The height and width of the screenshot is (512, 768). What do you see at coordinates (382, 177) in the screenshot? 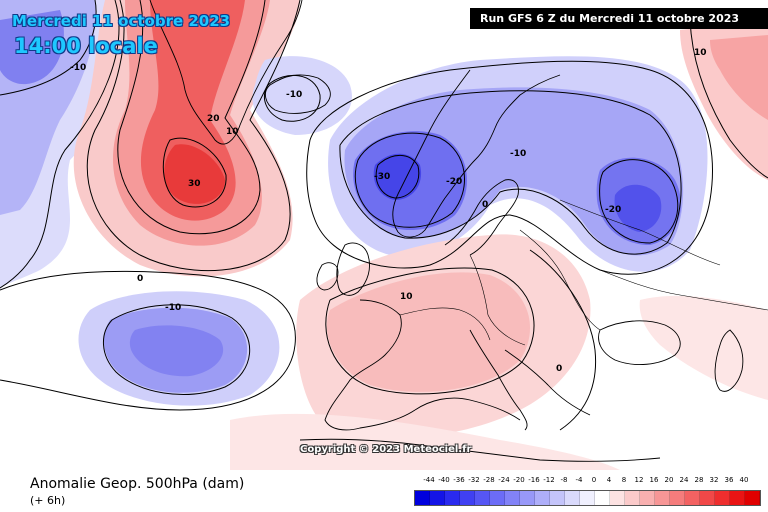
I see `contour-label: -30` at bounding box center [382, 177].